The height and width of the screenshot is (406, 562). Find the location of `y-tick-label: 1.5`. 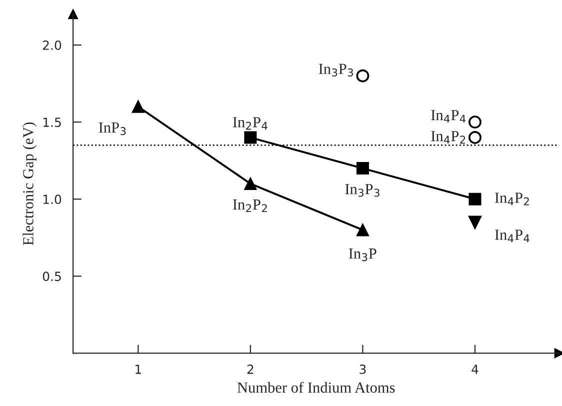

y-tick-label: 1.5 is located at coordinates (52, 123).